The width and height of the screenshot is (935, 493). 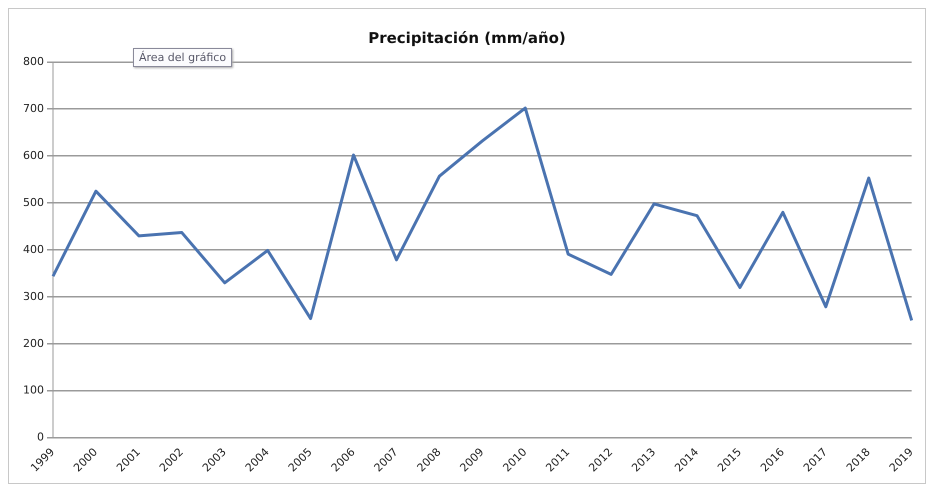 I want to click on y-tick-label: 500, so click(x=33, y=202).